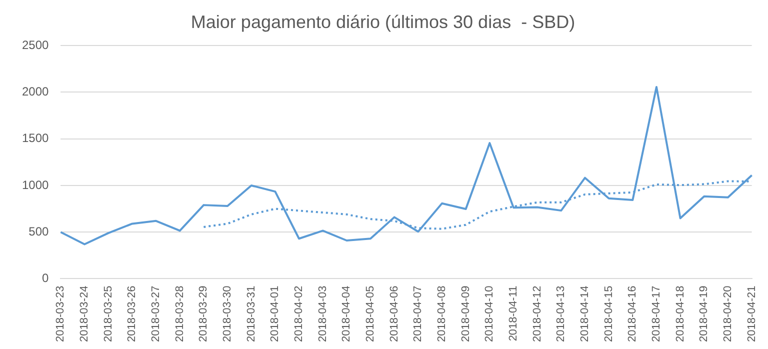  Describe the element at coordinates (299, 314) in the screenshot. I see `x-tick-label: 2018-04-02` at that location.